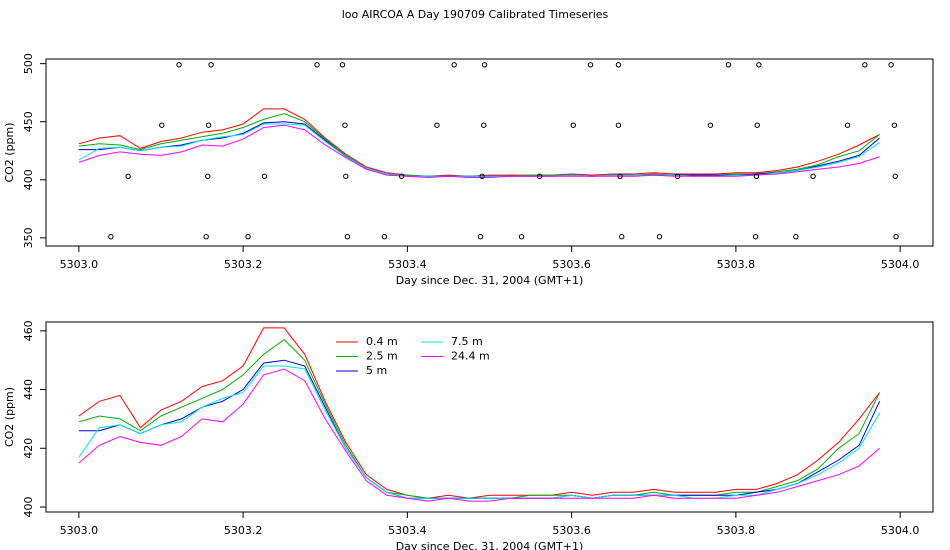  Describe the element at coordinates (382, 341) in the screenshot. I see `legend-label: 0.4 m` at that location.